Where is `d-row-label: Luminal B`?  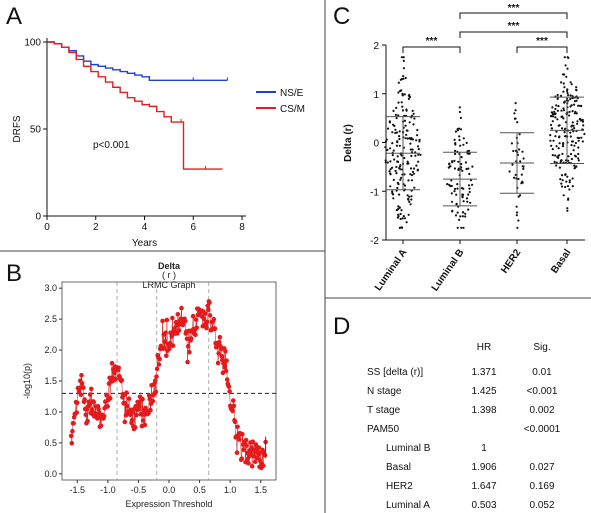
d-row-label: Luminal B is located at coordinates (408, 448).